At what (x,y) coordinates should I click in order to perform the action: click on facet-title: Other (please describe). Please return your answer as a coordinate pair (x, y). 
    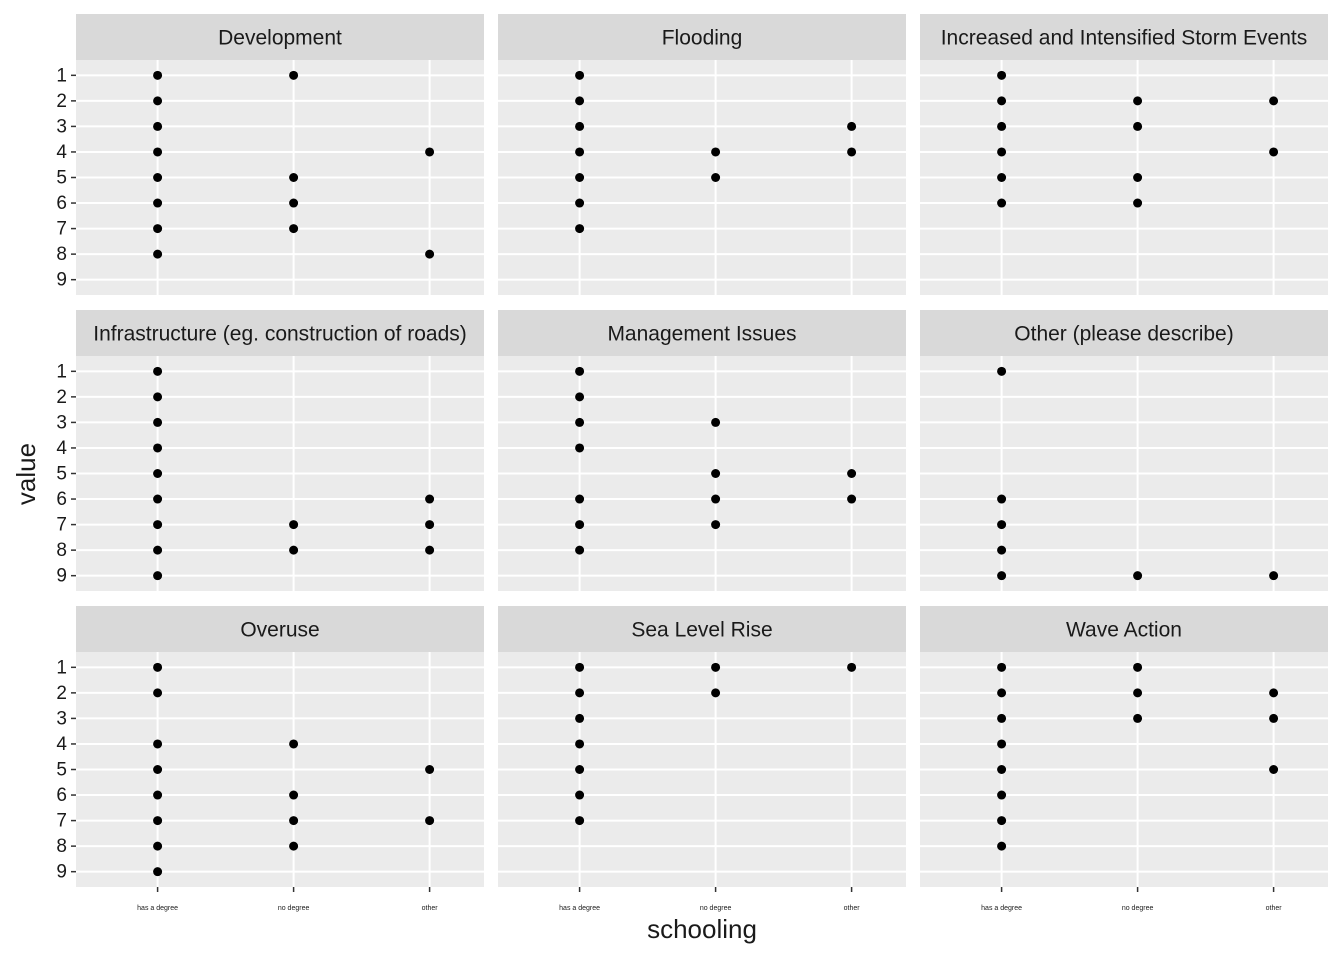
    Looking at the image, I should click on (1123, 334).